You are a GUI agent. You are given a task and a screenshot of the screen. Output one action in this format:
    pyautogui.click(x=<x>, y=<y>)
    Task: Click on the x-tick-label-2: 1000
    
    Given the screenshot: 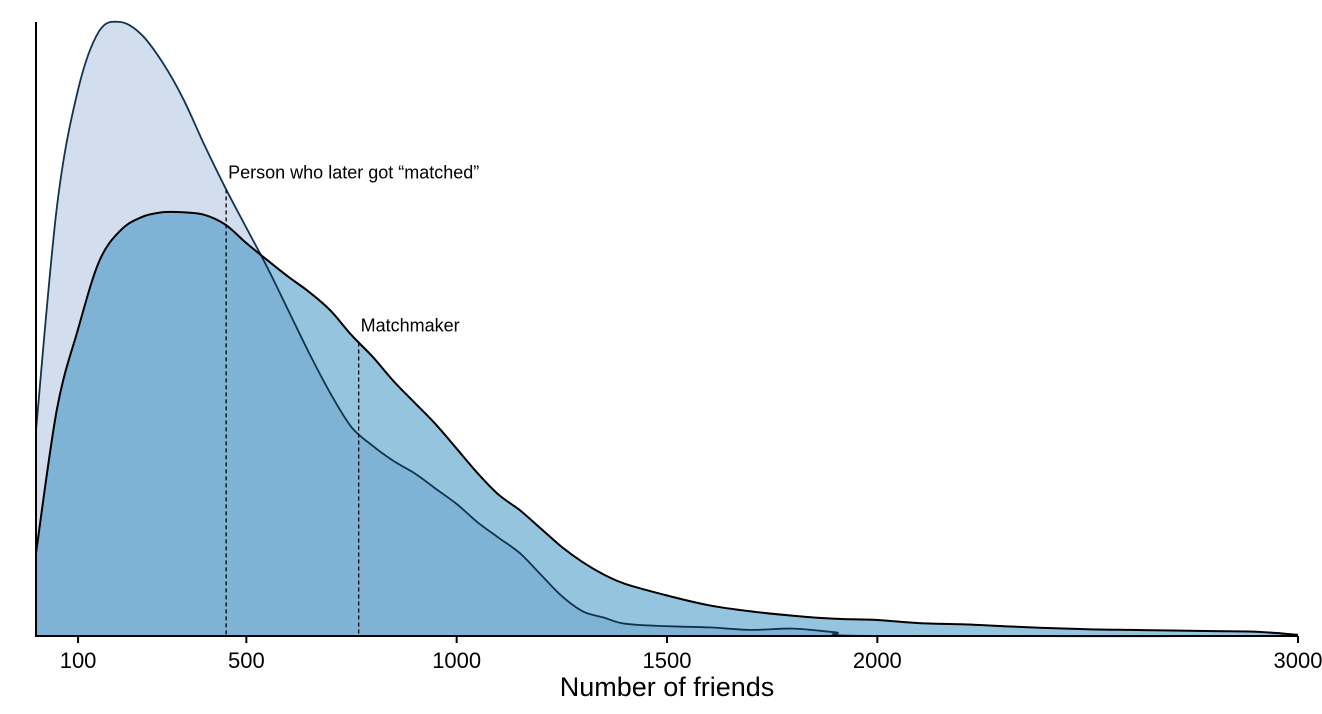 What is the action you would take?
    pyautogui.click(x=456, y=660)
    